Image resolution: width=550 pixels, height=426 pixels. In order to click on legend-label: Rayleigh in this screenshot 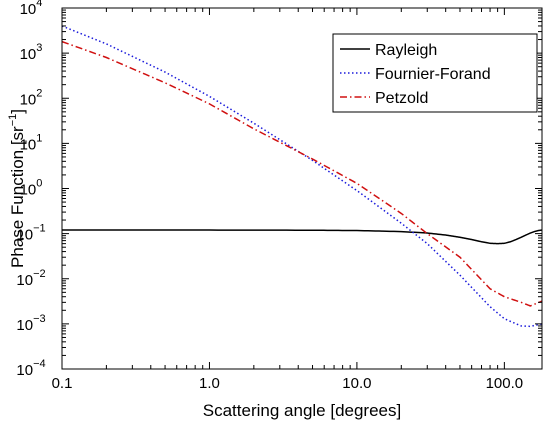, I will do `click(406, 50)`.